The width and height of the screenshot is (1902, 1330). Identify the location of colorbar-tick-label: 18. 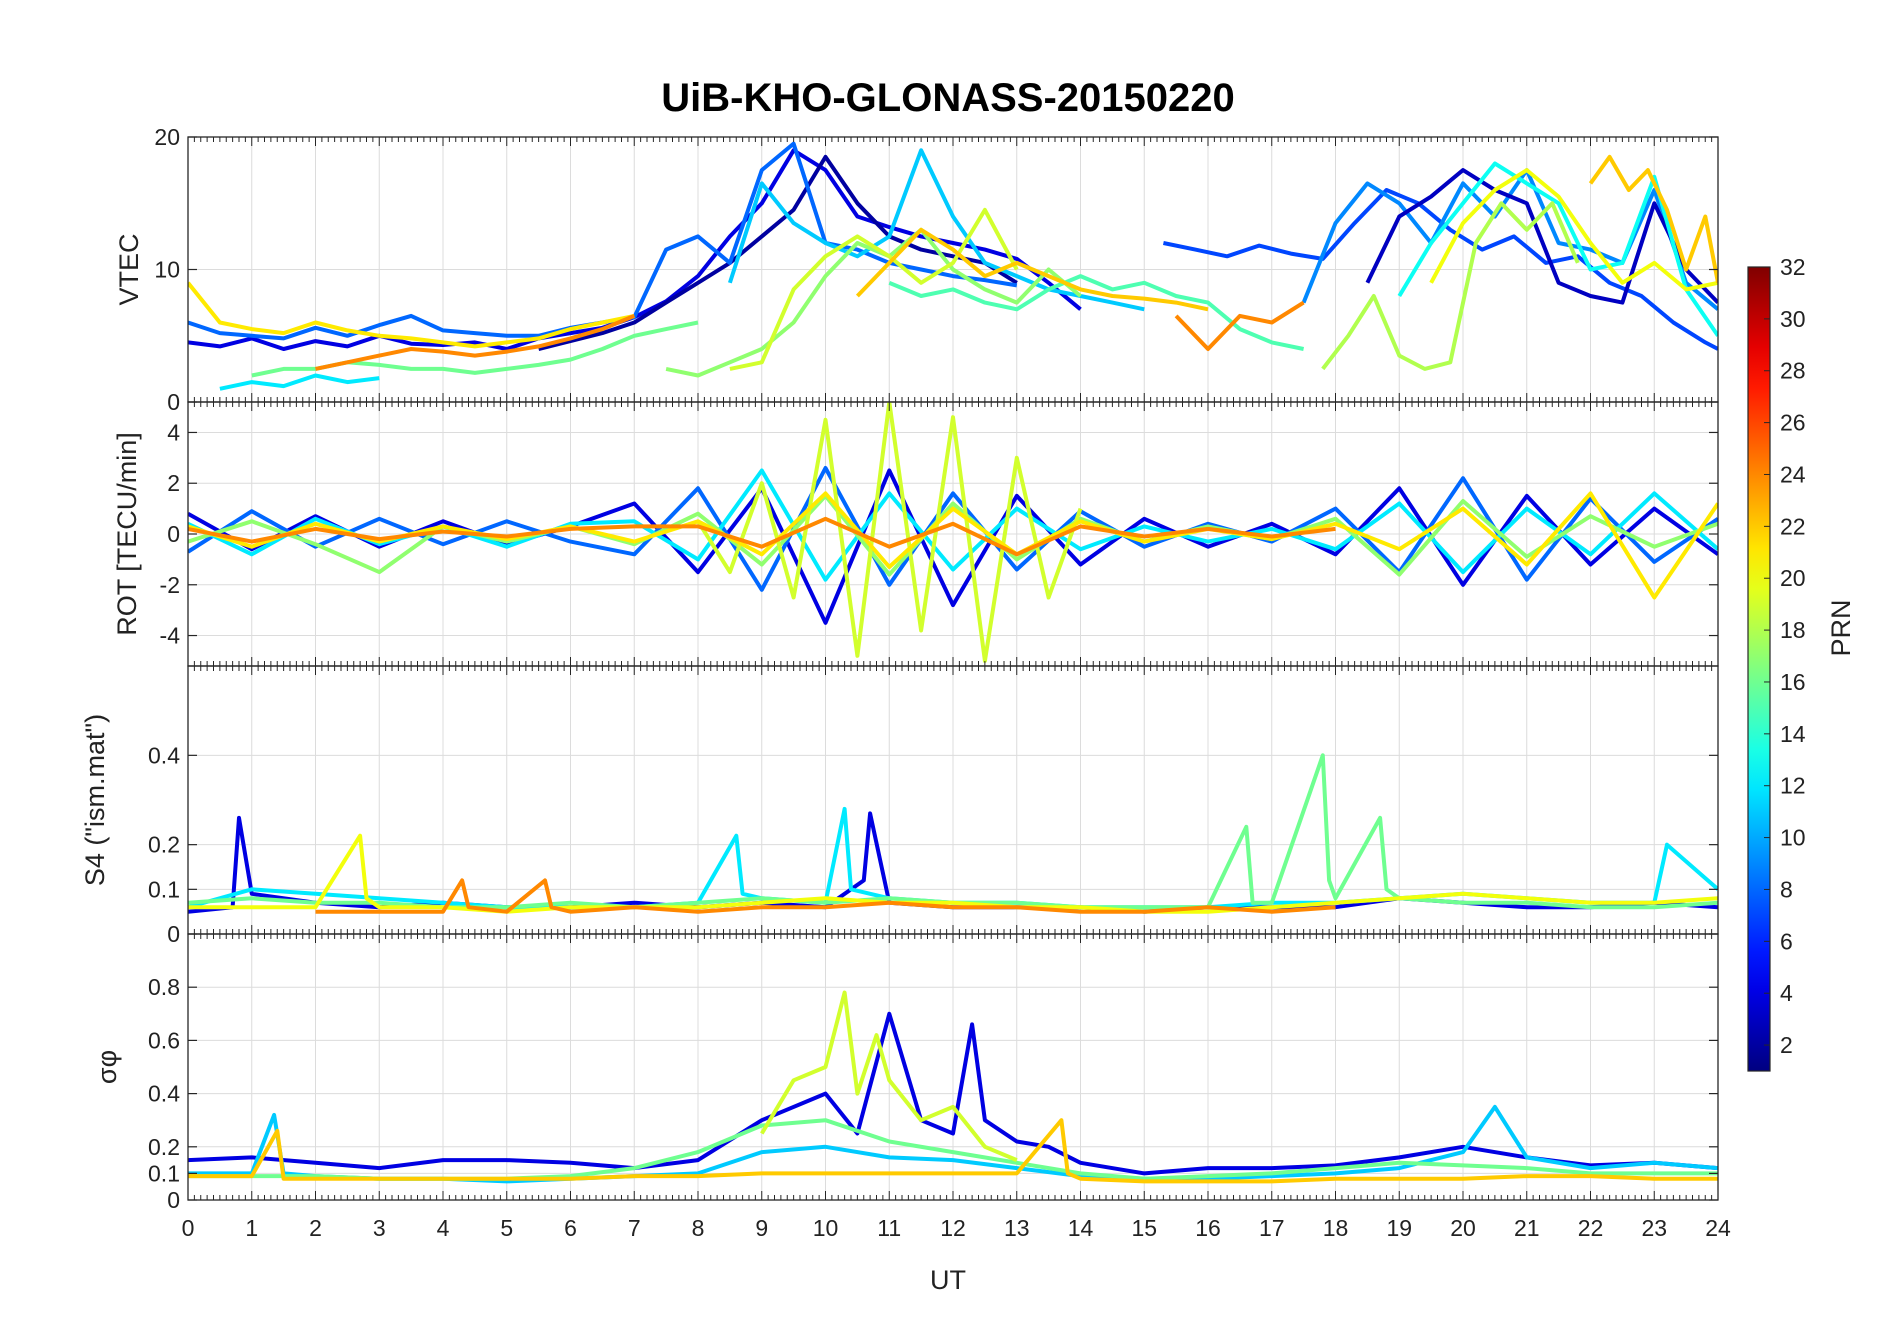
(1793, 630).